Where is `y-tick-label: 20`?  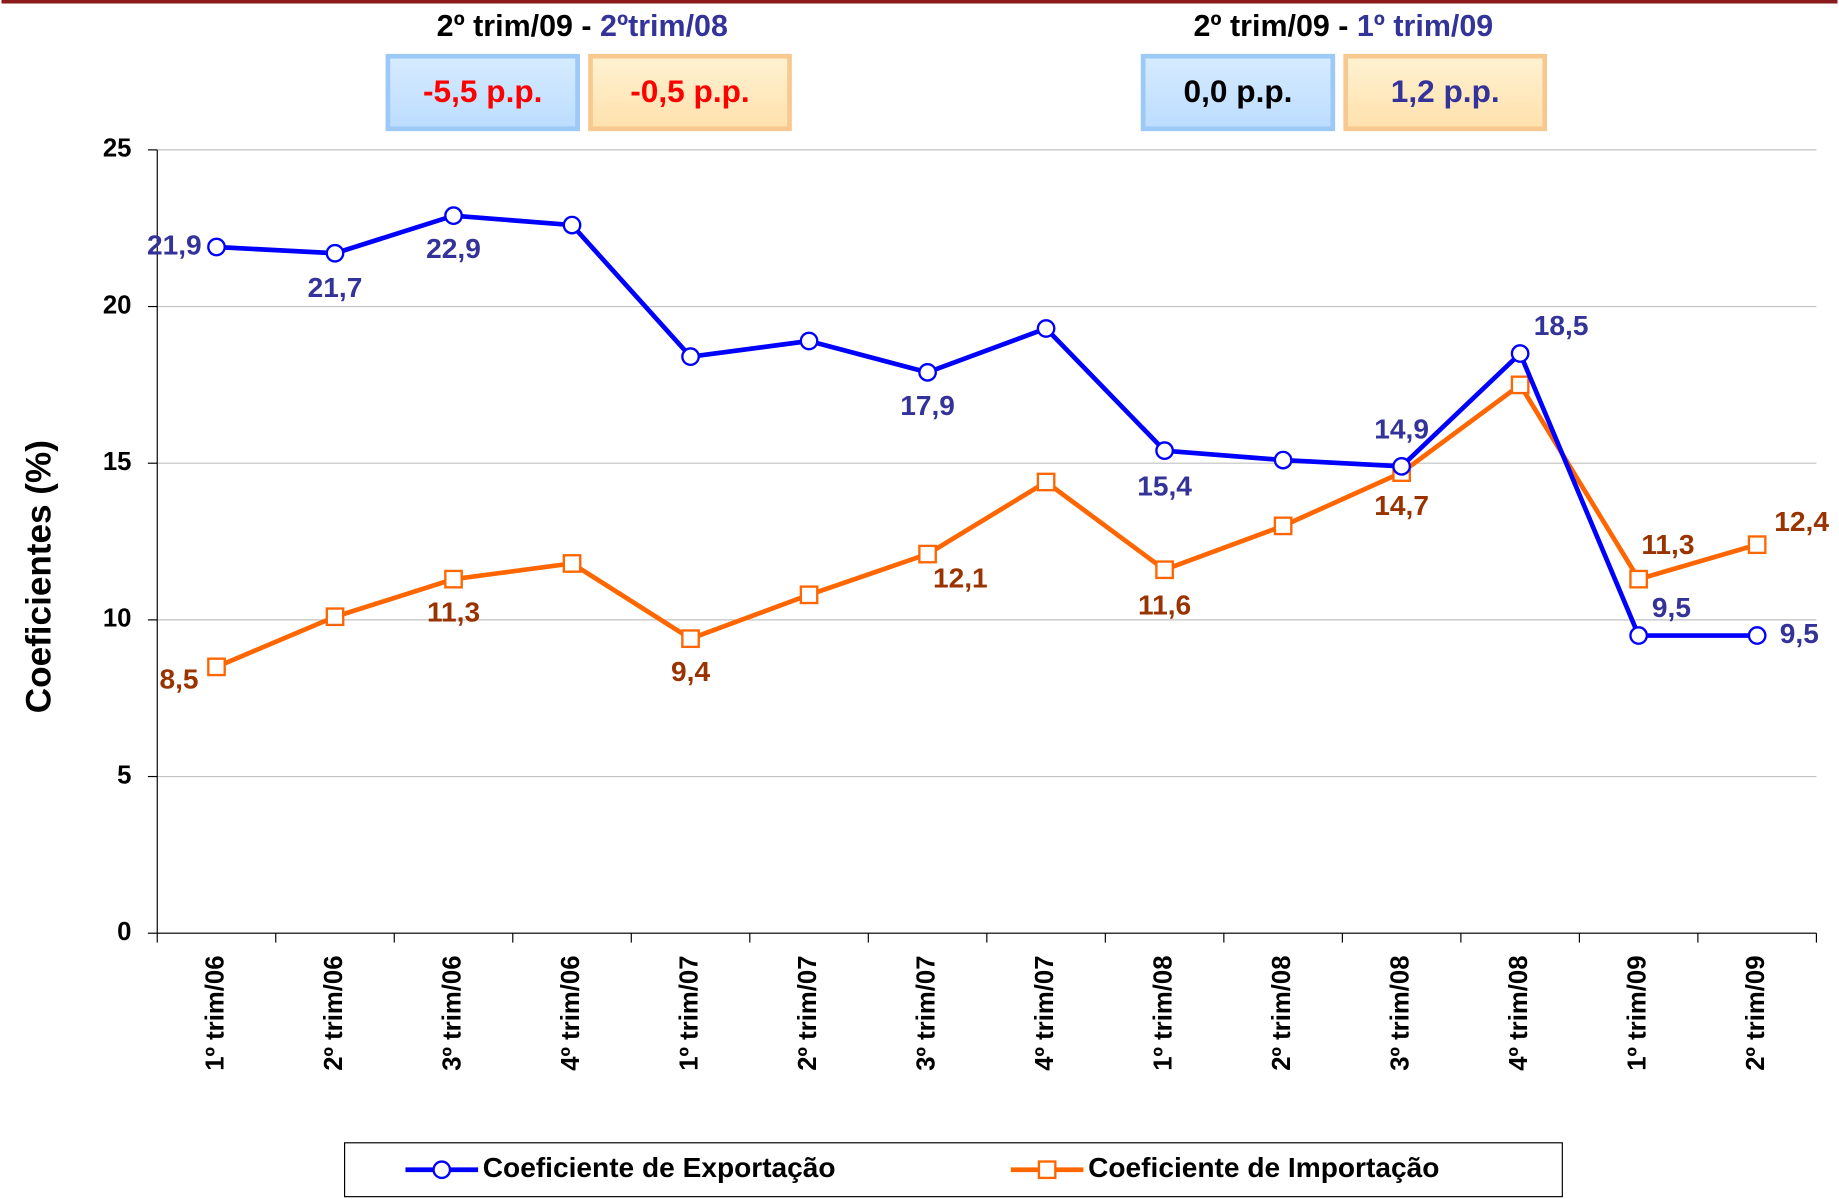
y-tick-label: 20 is located at coordinates (117, 305).